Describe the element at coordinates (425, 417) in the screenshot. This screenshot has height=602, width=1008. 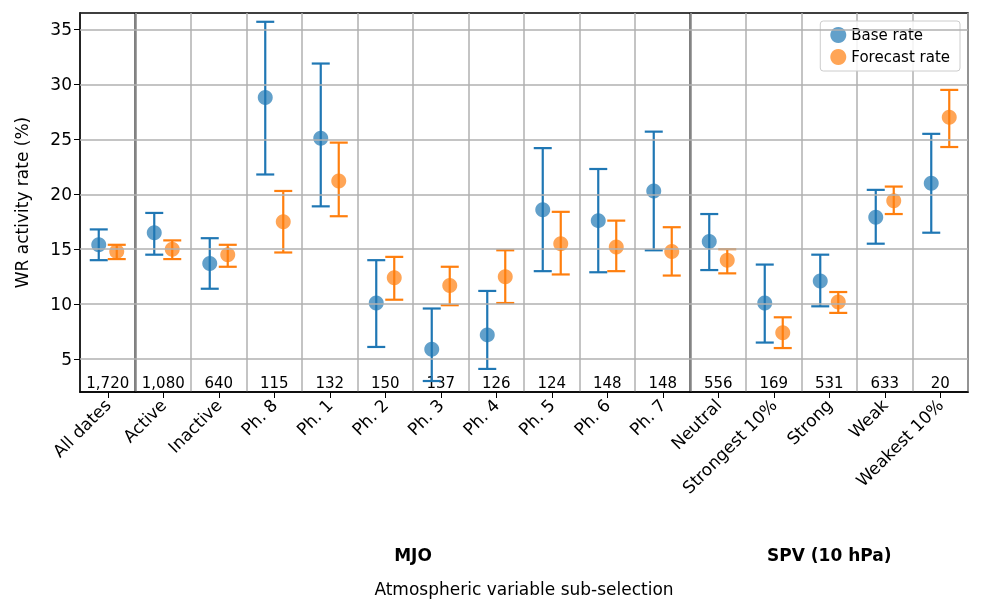
I see `x-tick-label: Ph. 3` at that location.